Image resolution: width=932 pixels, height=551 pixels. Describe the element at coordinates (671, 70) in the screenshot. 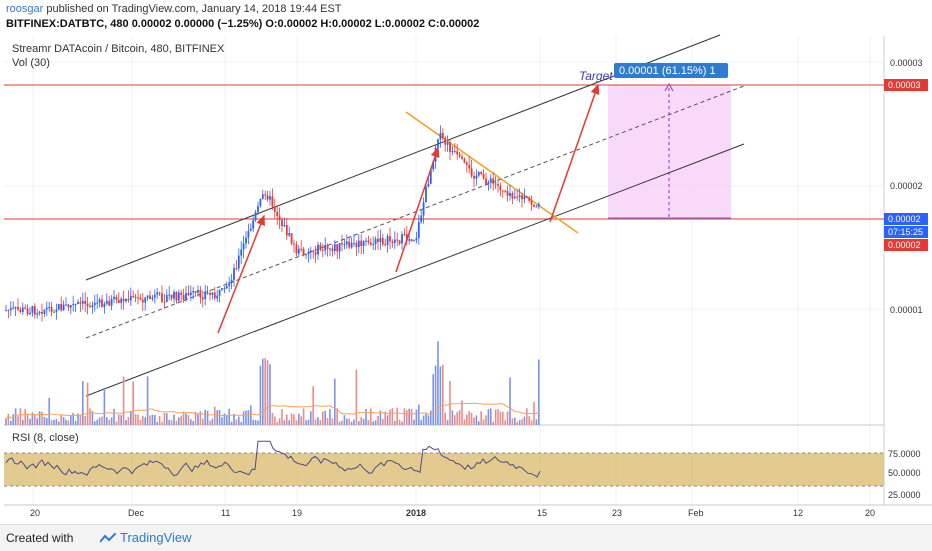

I see `measure-badge` at that location.